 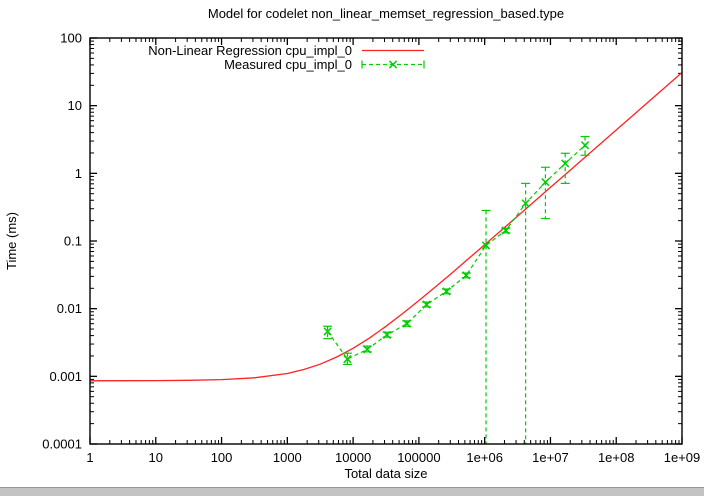 What do you see at coordinates (353, 457) in the screenshot?
I see `x-tick-label: 10000` at bounding box center [353, 457].